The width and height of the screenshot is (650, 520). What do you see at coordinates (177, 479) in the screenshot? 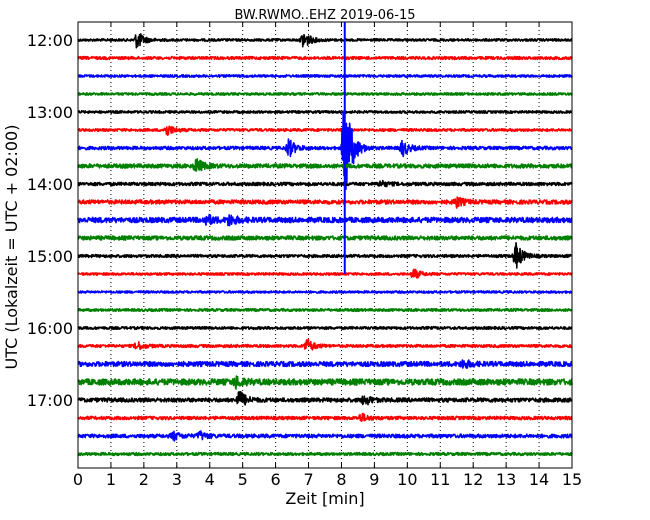
I see `x-tick-label-3: 3` at bounding box center [177, 479].